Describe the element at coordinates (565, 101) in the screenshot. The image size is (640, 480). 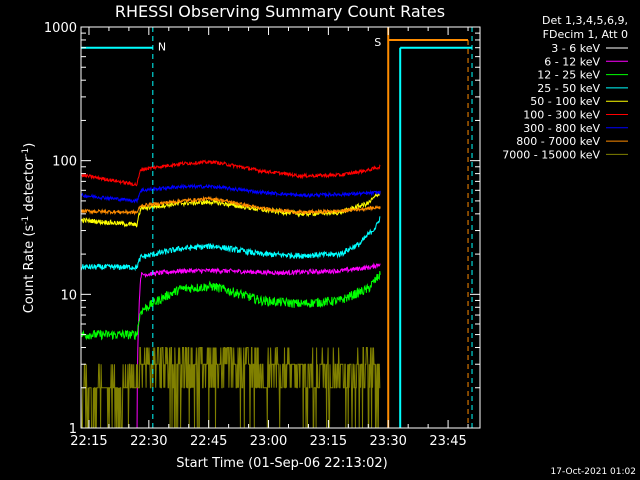
I see `legend-label-5: 50 - 100 keV` at that location.